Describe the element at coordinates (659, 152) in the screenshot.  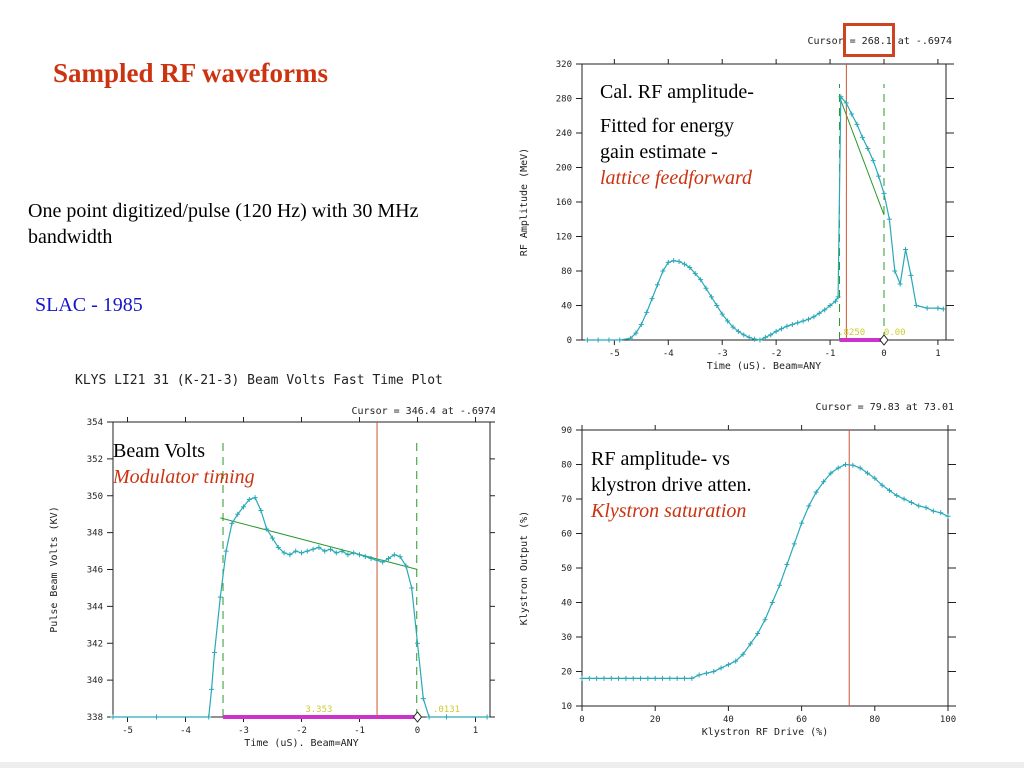
I see `rf-annotation-line3: gain estimate -` at that location.